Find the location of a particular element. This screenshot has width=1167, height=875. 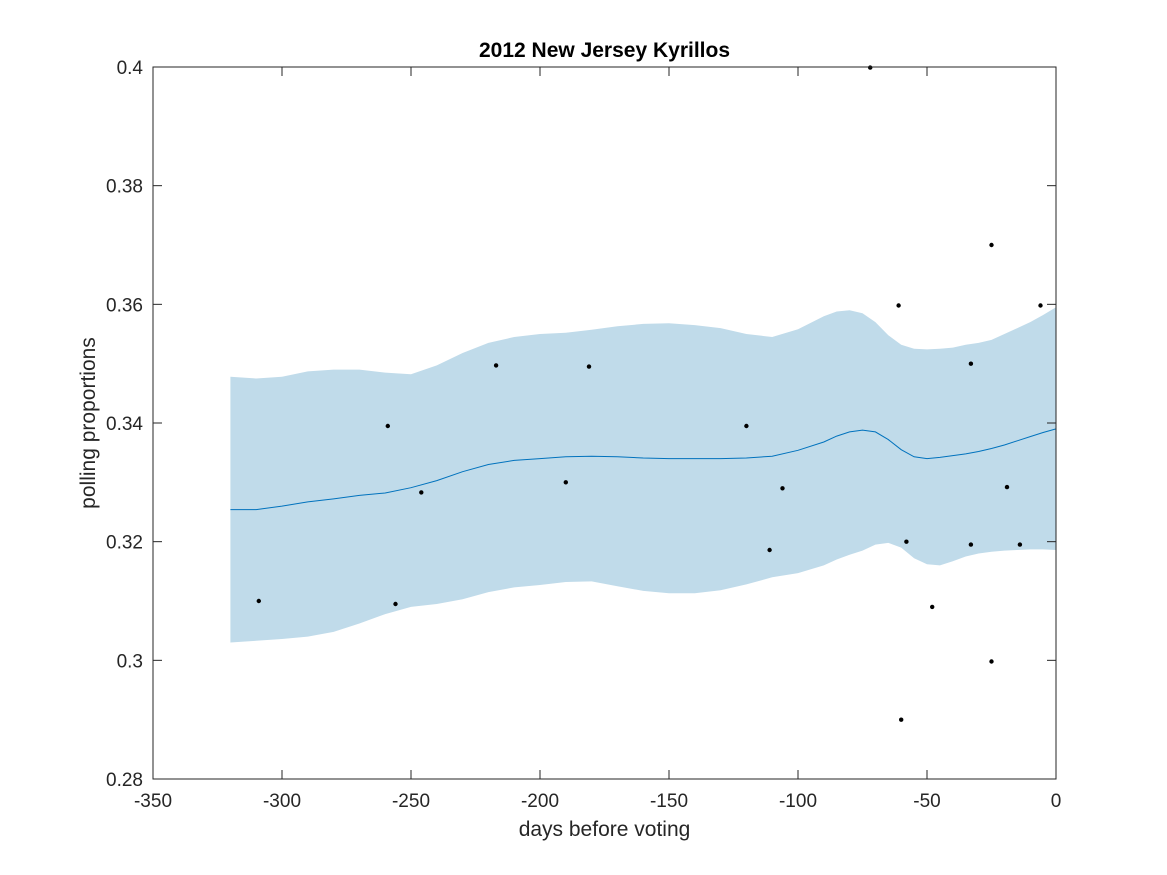

x-tick-label: -350 is located at coordinates (153, 801).